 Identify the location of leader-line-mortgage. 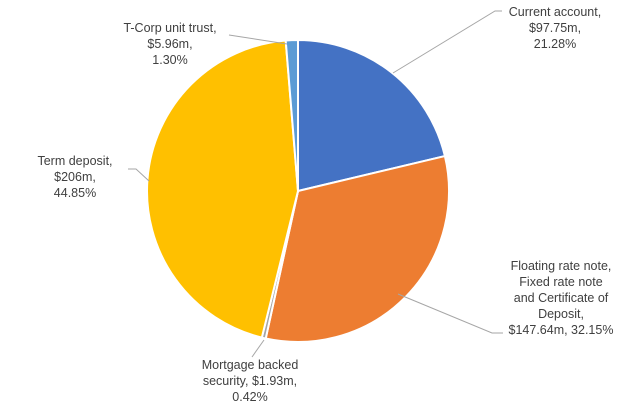
(258, 348).